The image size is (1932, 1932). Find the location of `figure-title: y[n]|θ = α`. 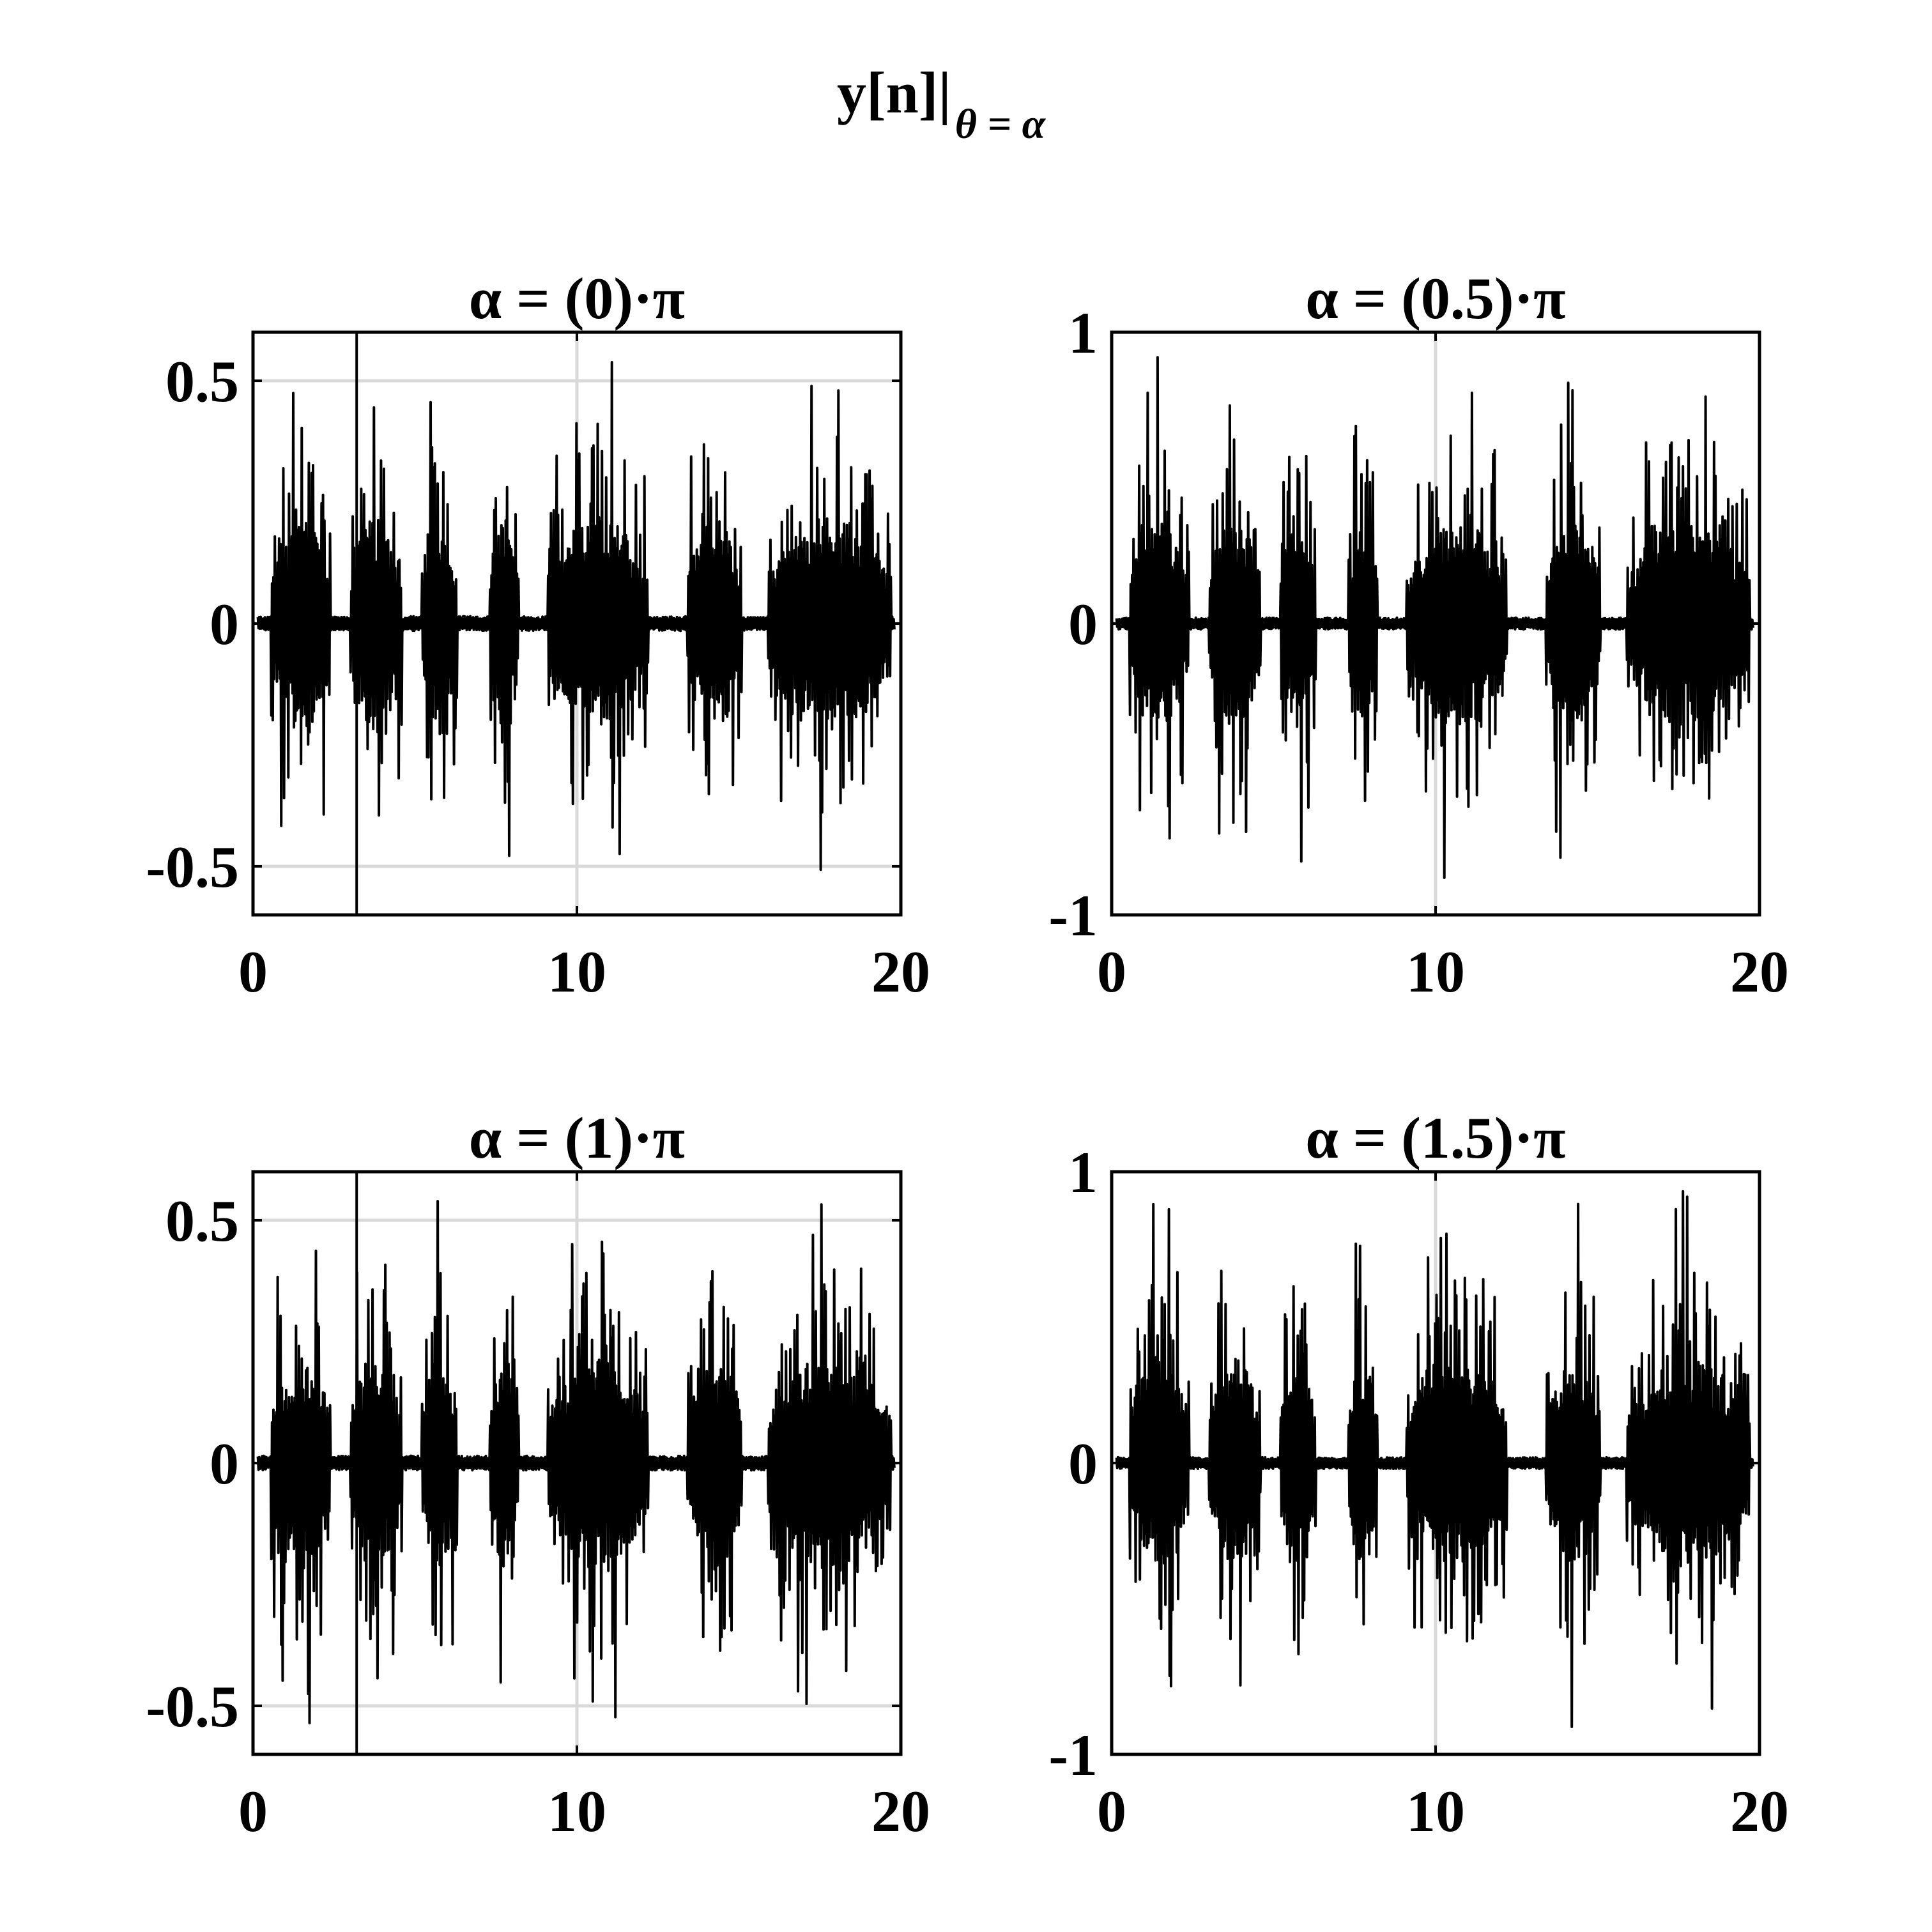

figure-title: y[n]|θ = α is located at coordinates (941, 104).